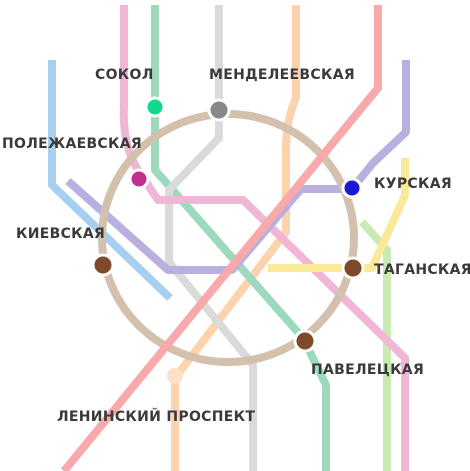 This screenshot has height=471, width=470. I want to click on polezhaevskaya-label: ПОЛЕЖАЕВСКАЯ, so click(72, 144).